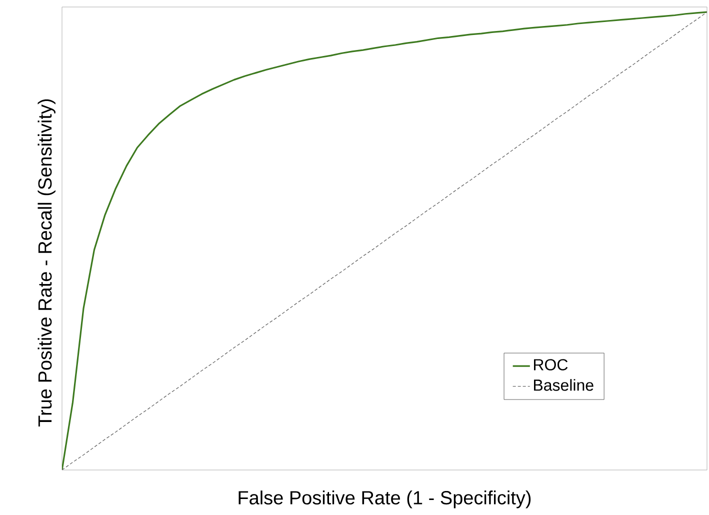 The image size is (709, 515). Describe the element at coordinates (384, 499) in the screenshot. I see `x-axis-title: False Positive Rate (1 - Specificity)` at that location.